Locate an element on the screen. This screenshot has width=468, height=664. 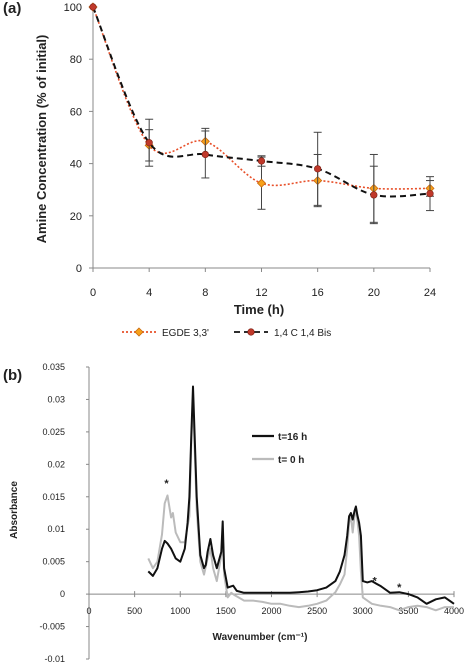
panel-a-y-axis-label: Amine Concentration (% of initial) is located at coordinates (41, 139).